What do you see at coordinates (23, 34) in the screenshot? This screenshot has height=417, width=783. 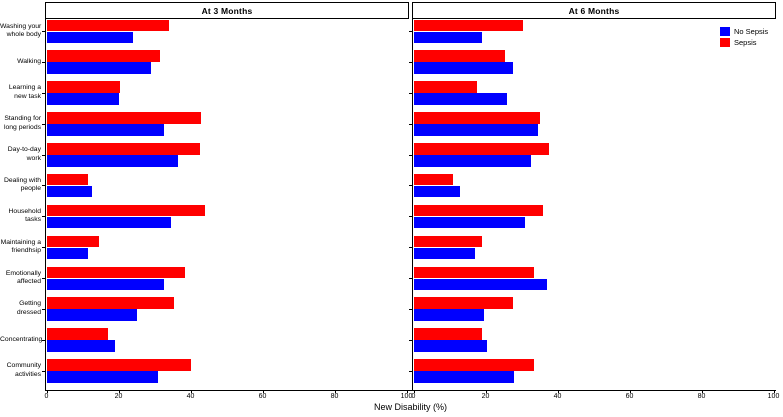 I see `category-label-line: whole body` at bounding box center [23, 34].